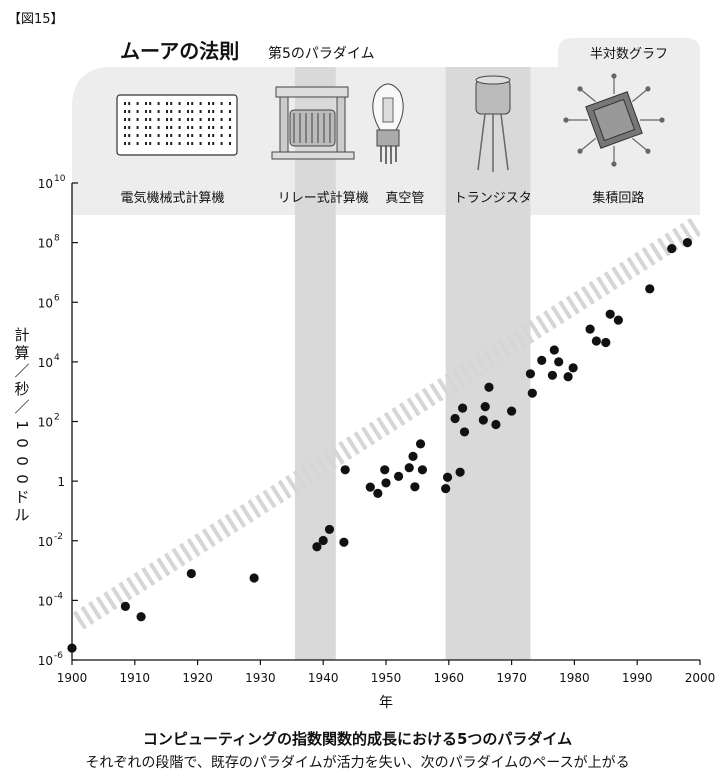 This screenshot has height=783, width=715. I want to click on y-tick-exp-1: -4, so click(58, 596).